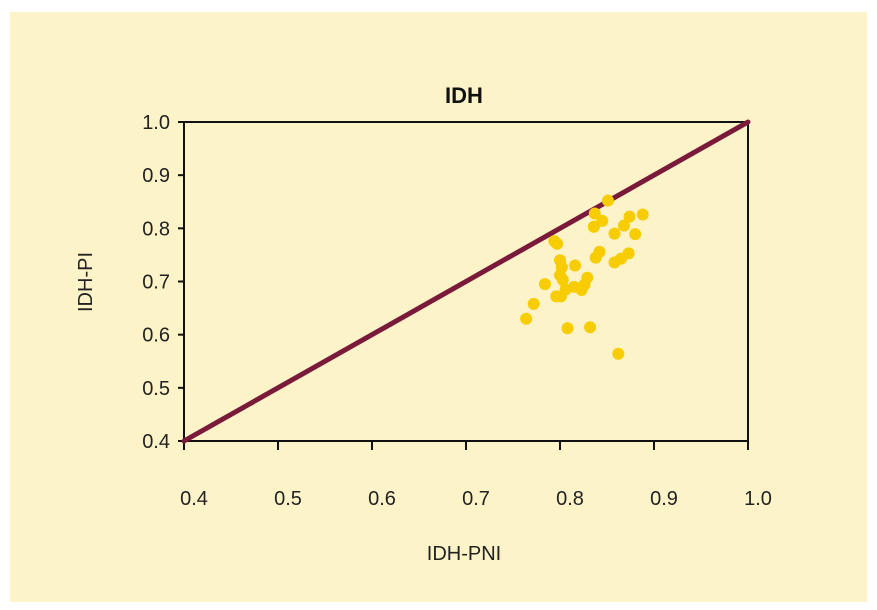 The width and height of the screenshot is (877, 610). Describe the element at coordinates (156, 442) in the screenshot. I see `y-tick-label: 0.4` at that location.